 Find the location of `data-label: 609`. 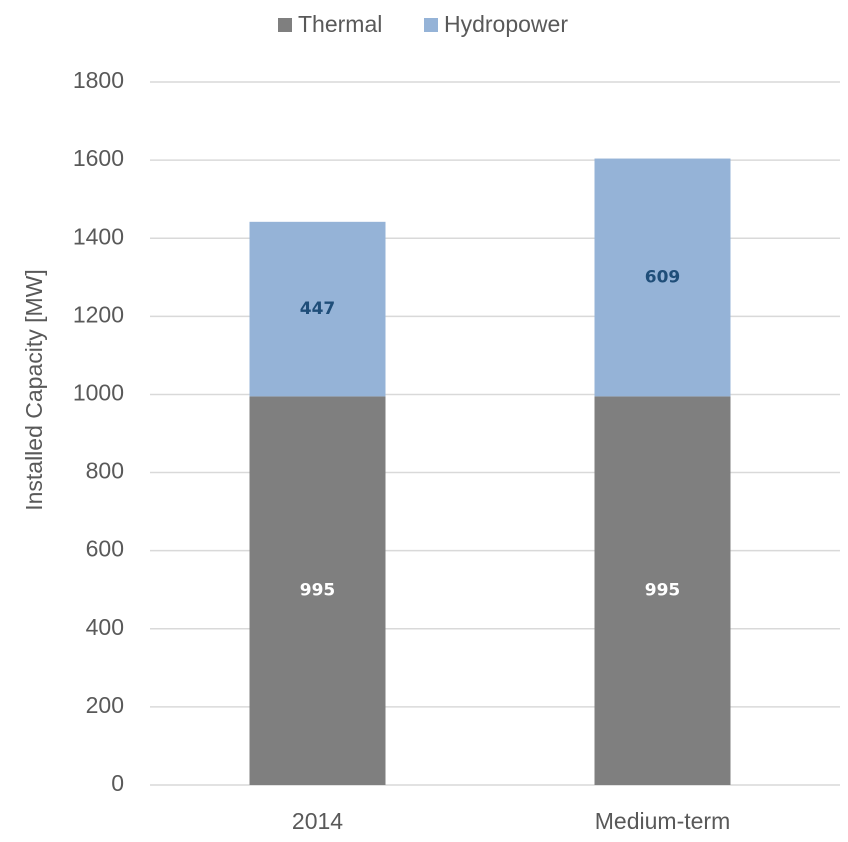

data-label: 609 is located at coordinates (663, 277).